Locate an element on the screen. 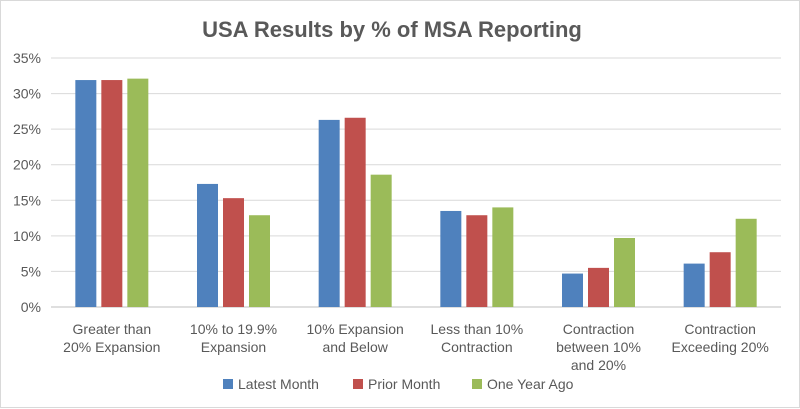 This screenshot has width=800, height=409. y-tick-label: 5% is located at coordinates (31, 271).